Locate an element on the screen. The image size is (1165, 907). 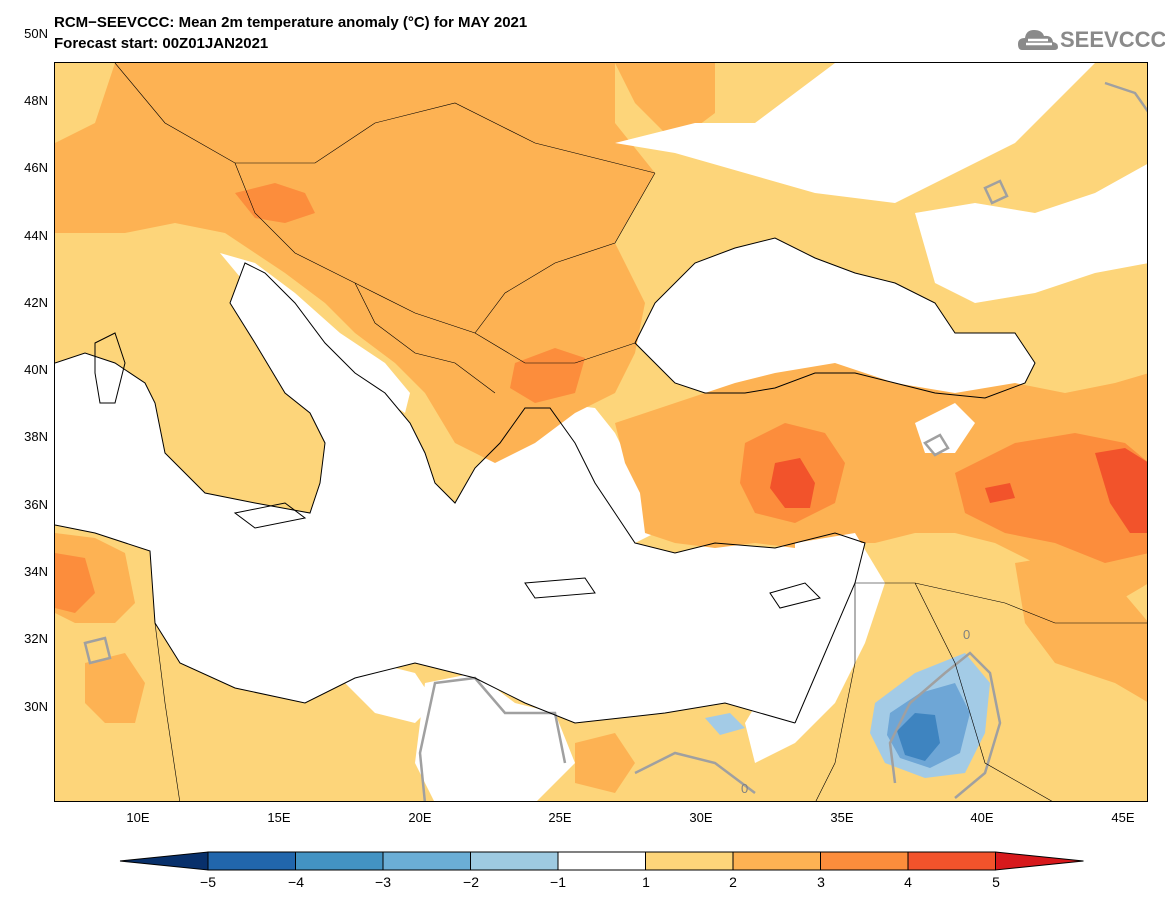
colorbar-label: −5 is located at coordinates (208, 882).